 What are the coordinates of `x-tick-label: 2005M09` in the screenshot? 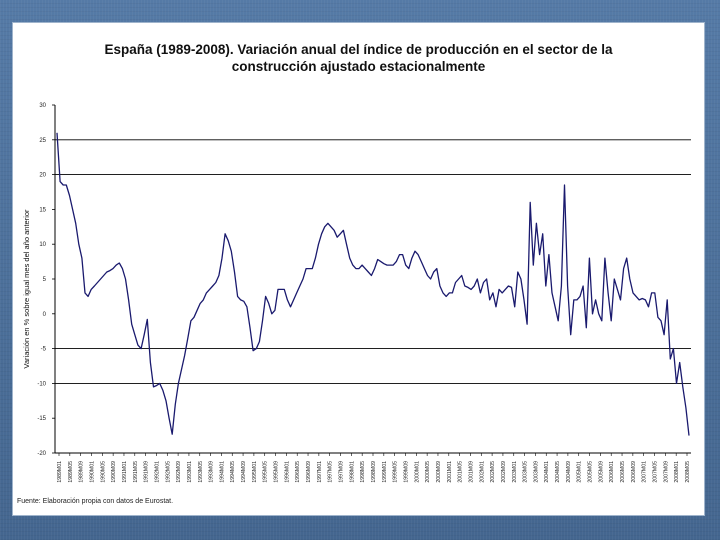 It's located at (601, 472).